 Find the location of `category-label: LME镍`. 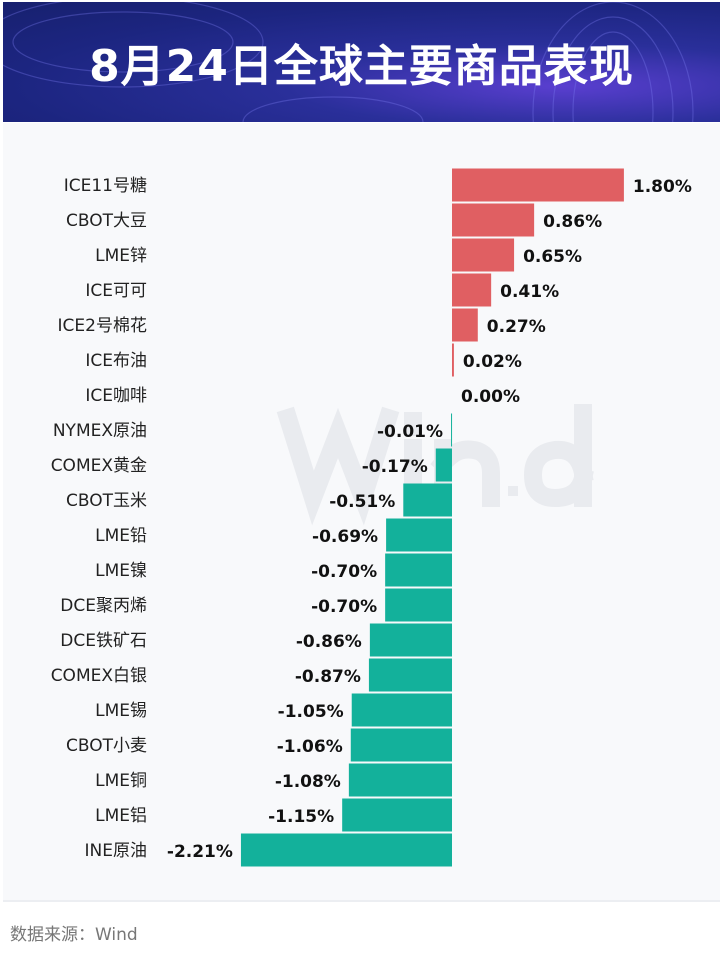

category-label: LME镍 is located at coordinates (121, 571).